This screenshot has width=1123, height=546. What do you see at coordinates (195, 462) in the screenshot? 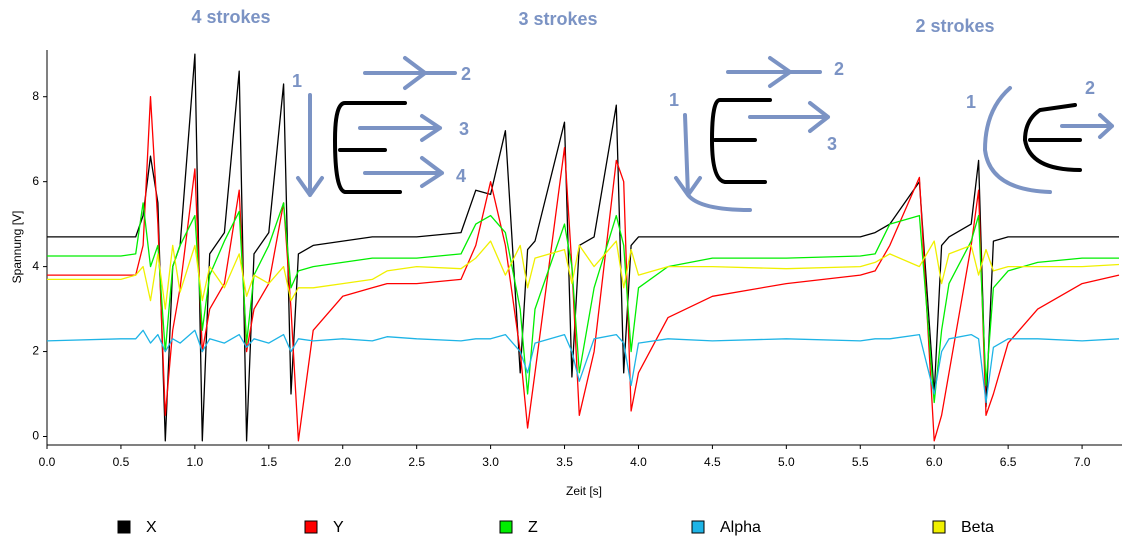
I see `x-tick-label: 1.0` at bounding box center [195, 462].